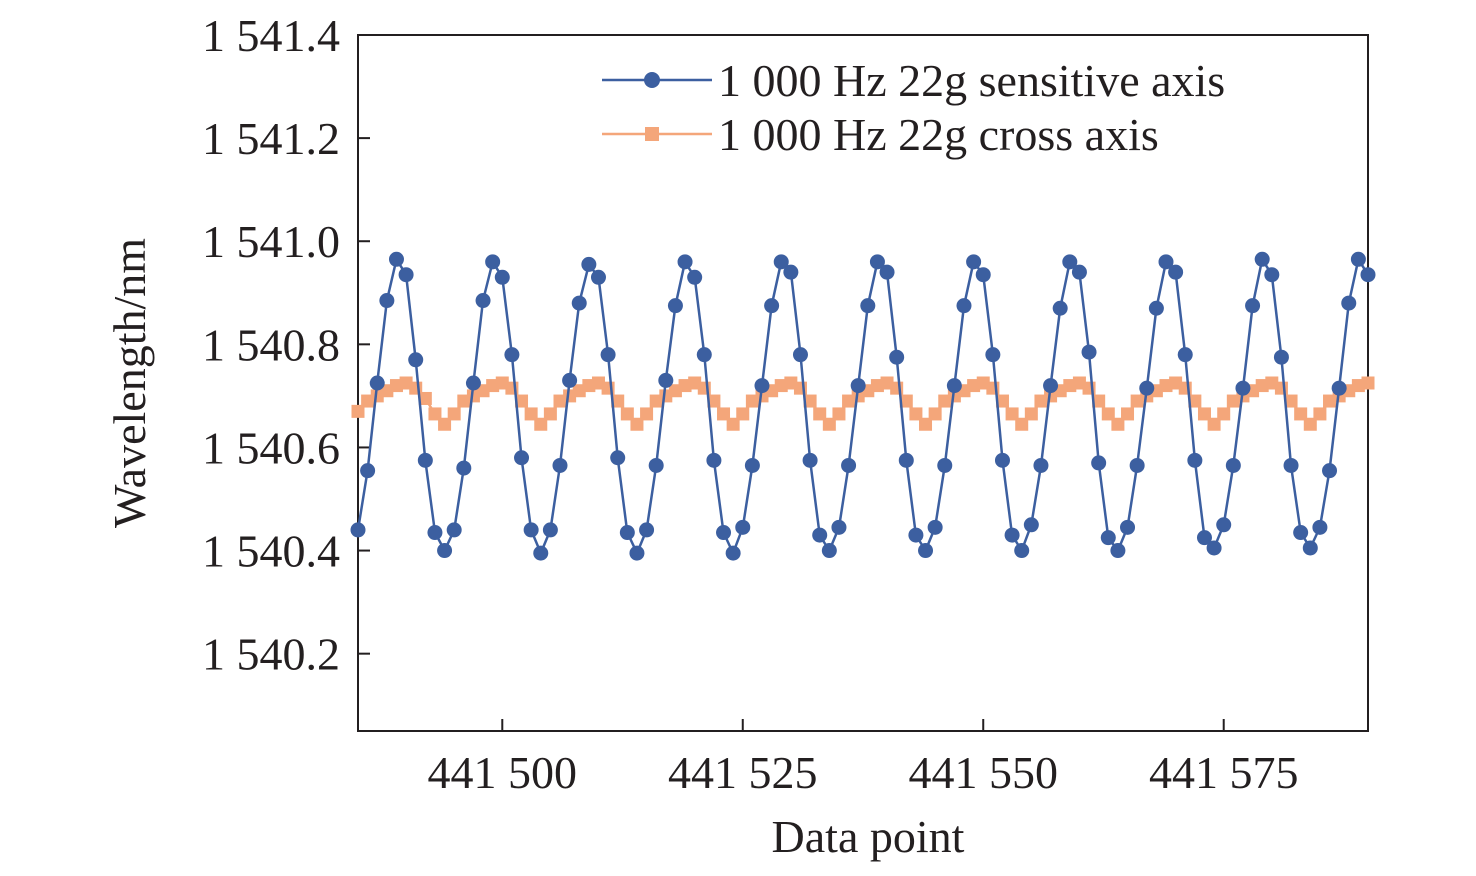 Image resolution: width=1476 pixels, height=876 pixels. I want to click on y-tick-label: 1 540.4, so click(271, 551).